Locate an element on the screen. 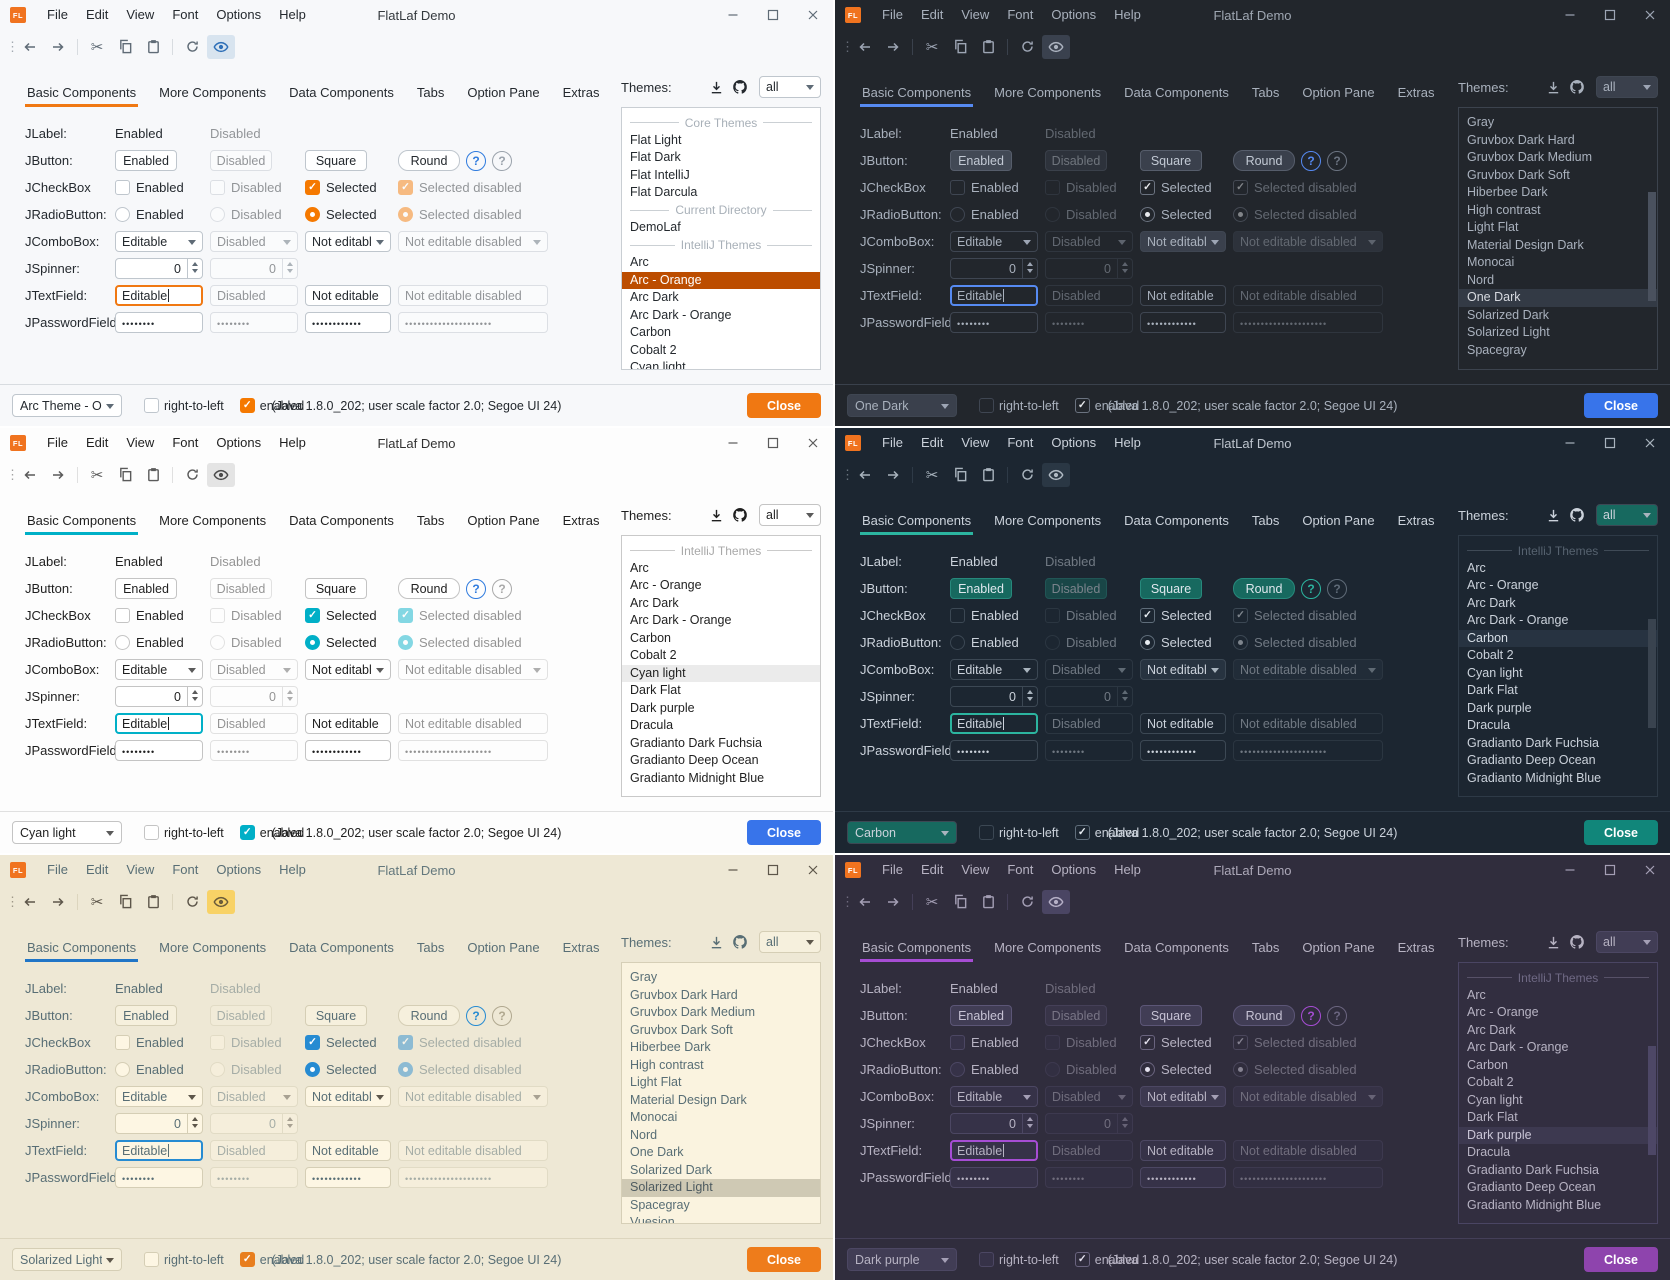 The width and height of the screenshot is (1670, 1280). password-field-noneditable: •••••••••••• is located at coordinates (348, 322).